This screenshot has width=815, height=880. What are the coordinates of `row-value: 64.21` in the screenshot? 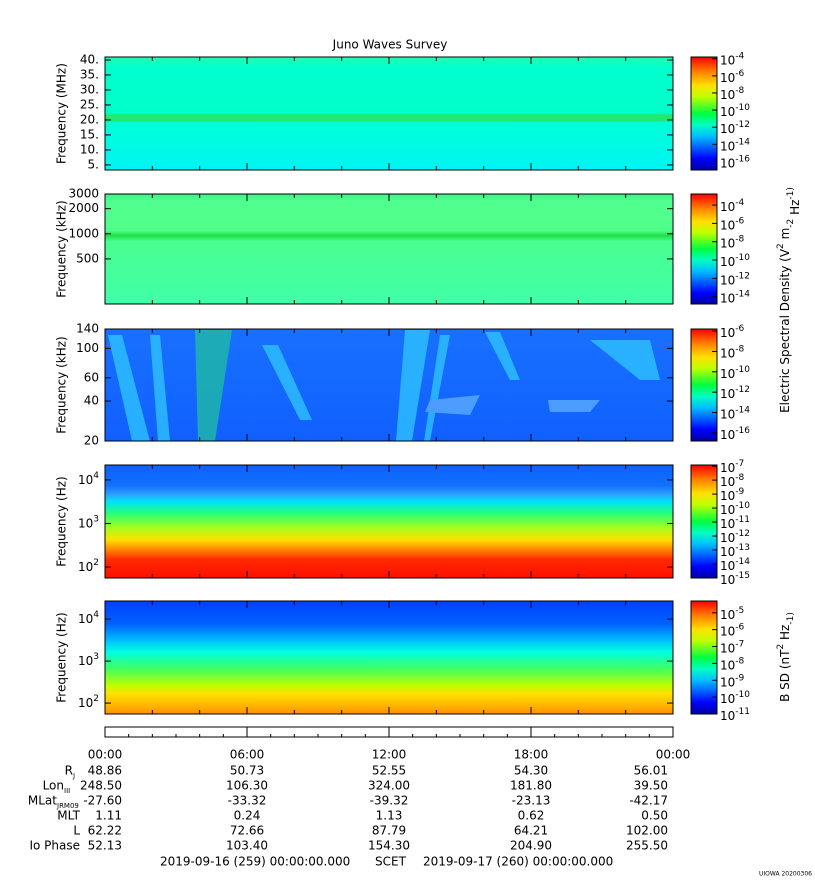 It's located at (531, 831).